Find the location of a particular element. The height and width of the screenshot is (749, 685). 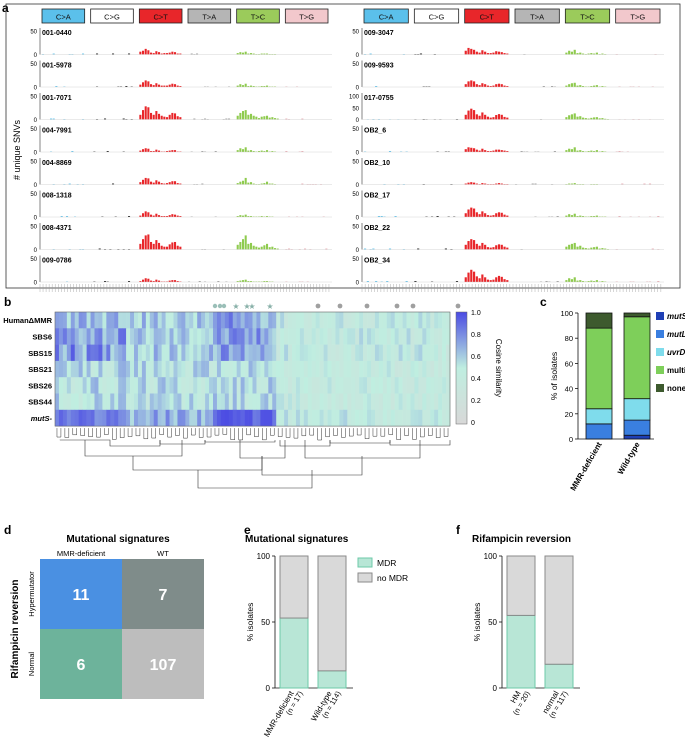

heatmap-marker-dot is located at coordinates (397, 306).